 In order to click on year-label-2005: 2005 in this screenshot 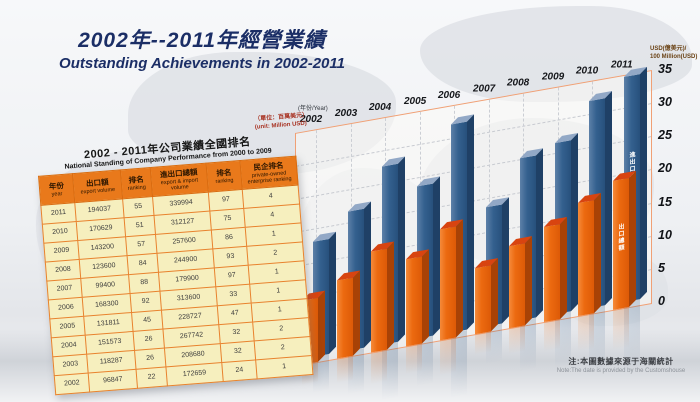, I will do `click(414, 101)`.